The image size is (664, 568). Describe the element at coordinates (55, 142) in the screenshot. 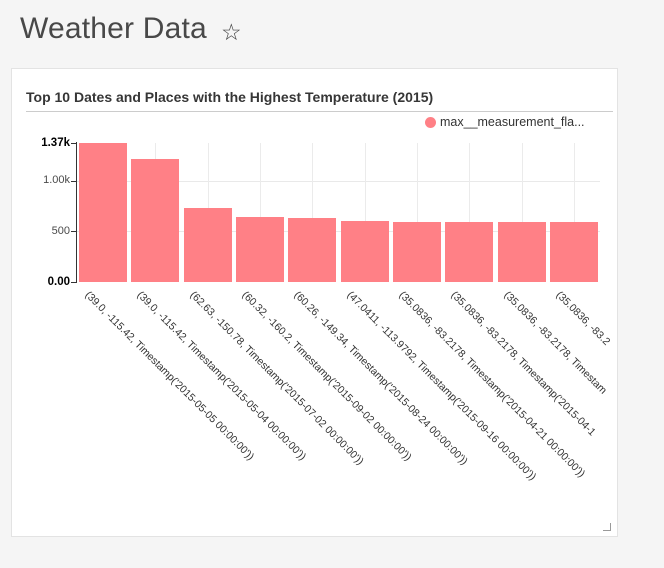

I see `y-tick-label: 1.37k` at that location.